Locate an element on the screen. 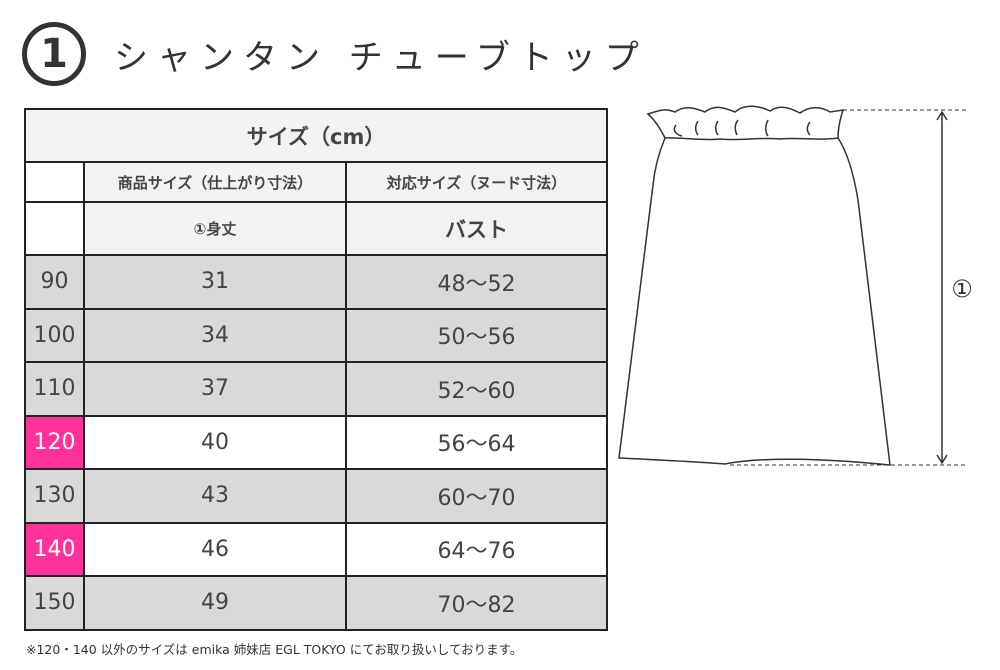 The image size is (1000, 670). size-cell: 120 is located at coordinates (54, 442).